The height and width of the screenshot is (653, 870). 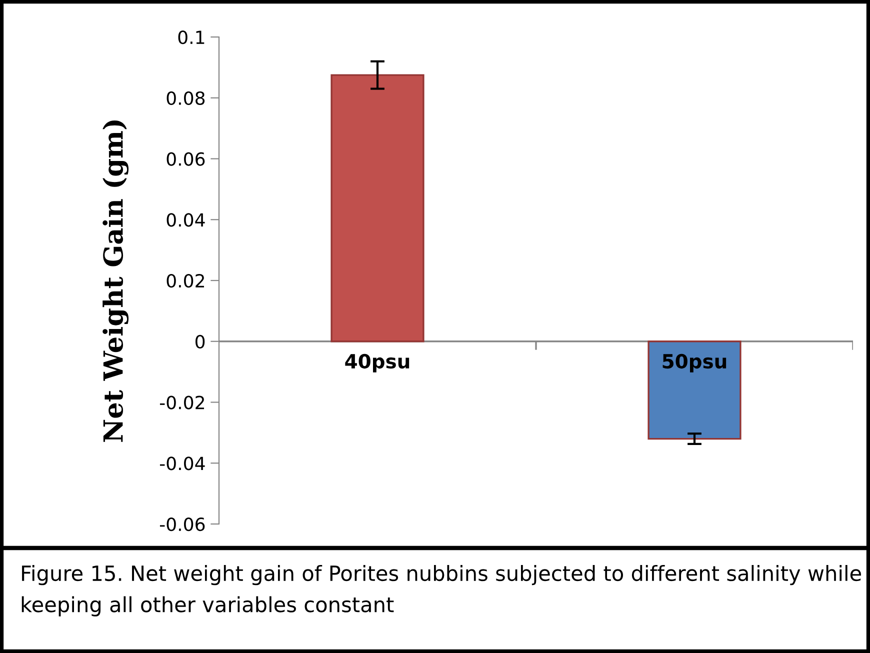 I want to click on x-tick-label: 50psu, so click(x=694, y=363).